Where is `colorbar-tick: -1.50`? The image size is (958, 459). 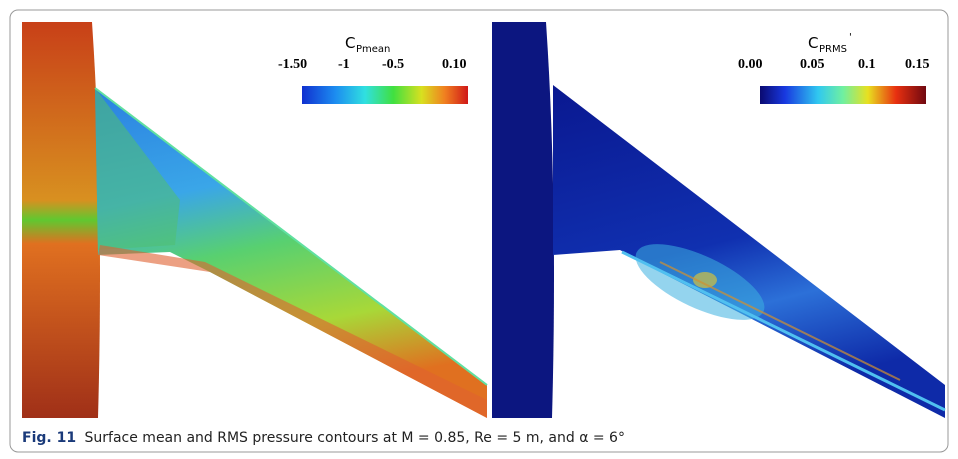 colorbar-tick: -1.50 is located at coordinates (292, 64).